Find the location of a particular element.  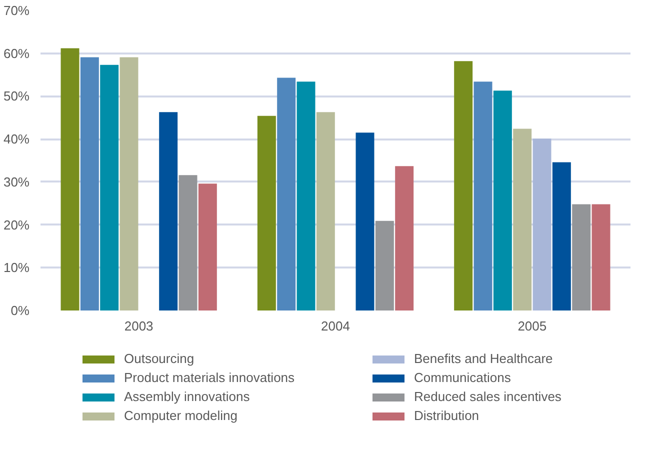

y-tick-label: 30% is located at coordinates (16, 182).